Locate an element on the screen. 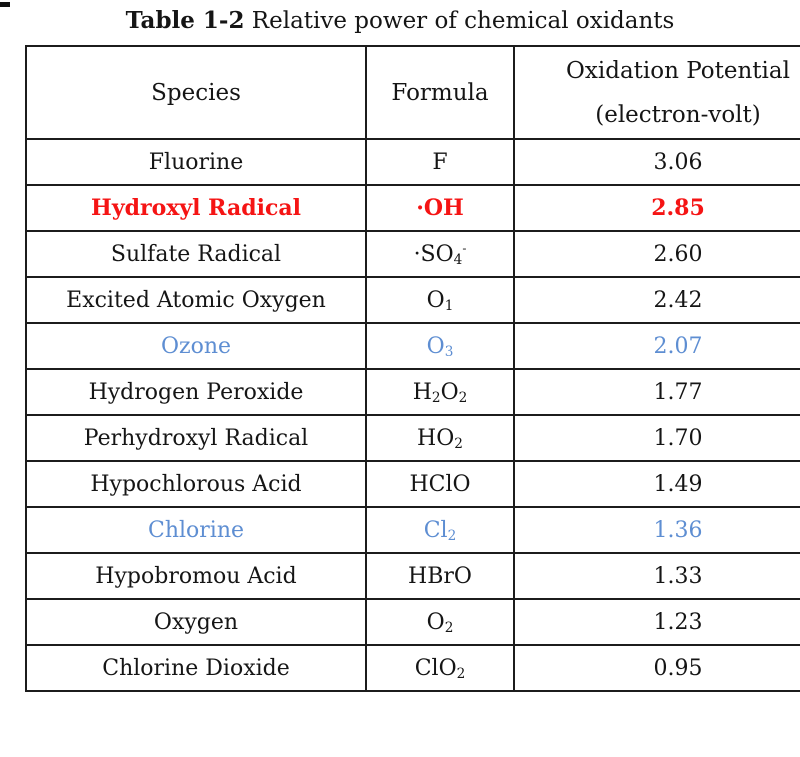  potential-cell: 3.06 is located at coordinates (656, 162).